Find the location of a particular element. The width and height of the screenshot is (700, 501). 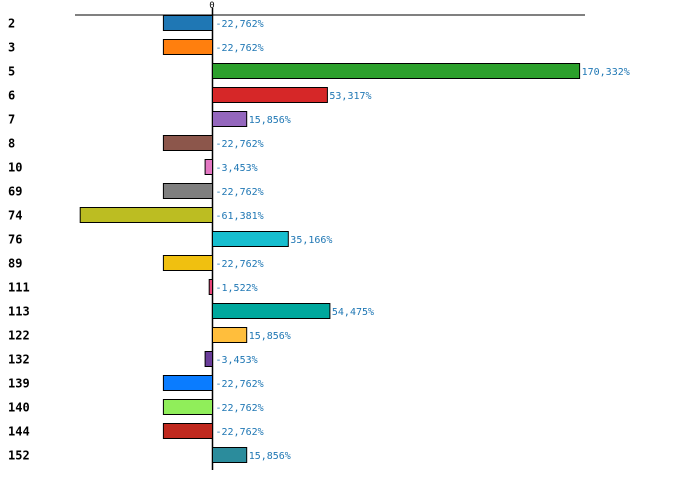

value-label-10: -3,453% is located at coordinates (237, 168).